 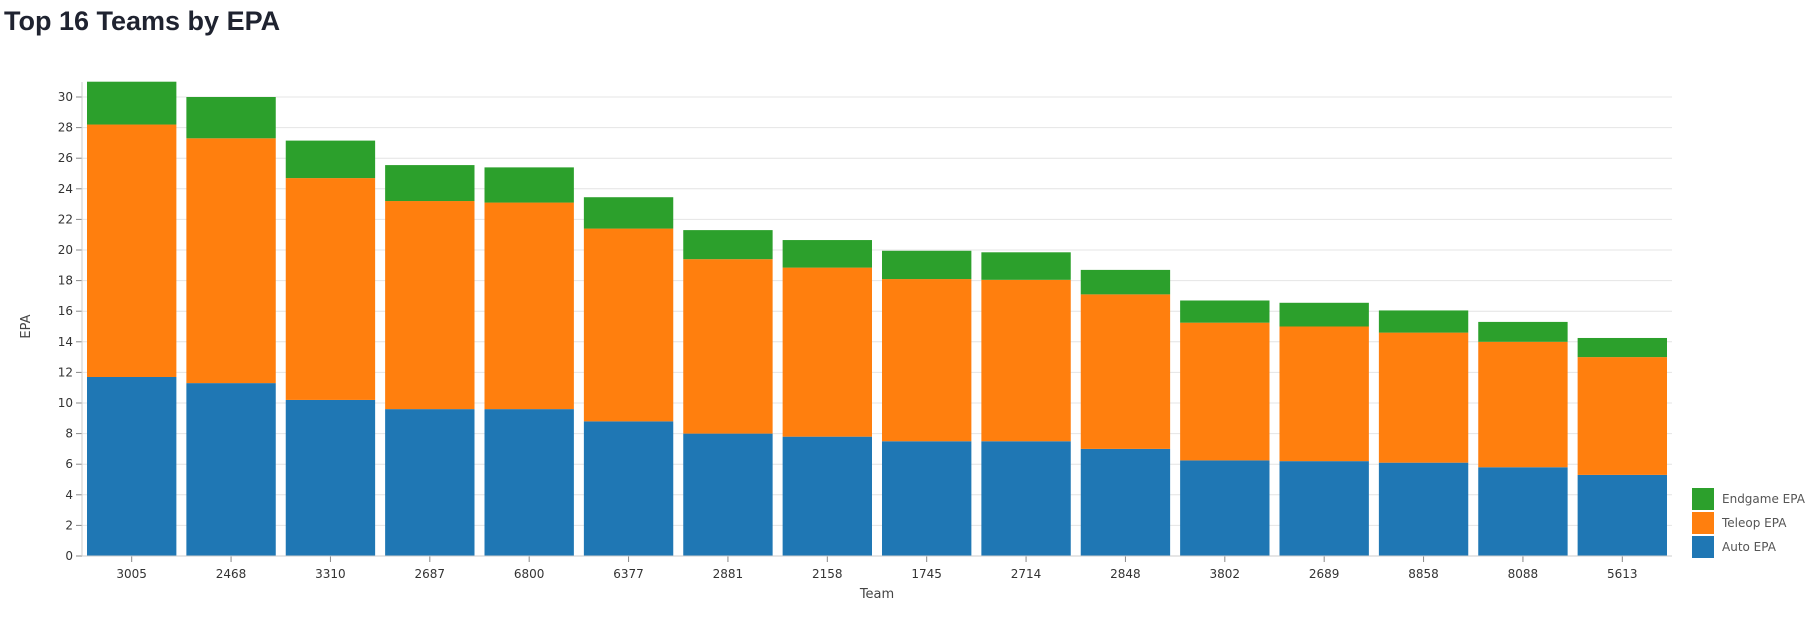 What do you see at coordinates (1523, 574) in the screenshot?
I see `x-tick-label: 8088` at bounding box center [1523, 574].